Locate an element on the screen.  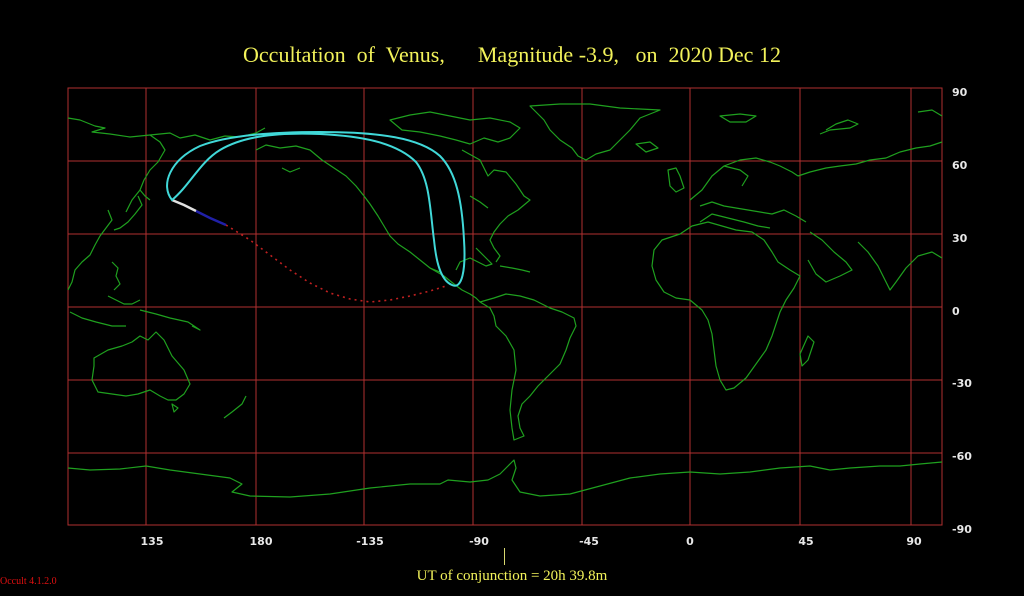
x-axis-label-180: 180 is located at coordinates (261, 541).